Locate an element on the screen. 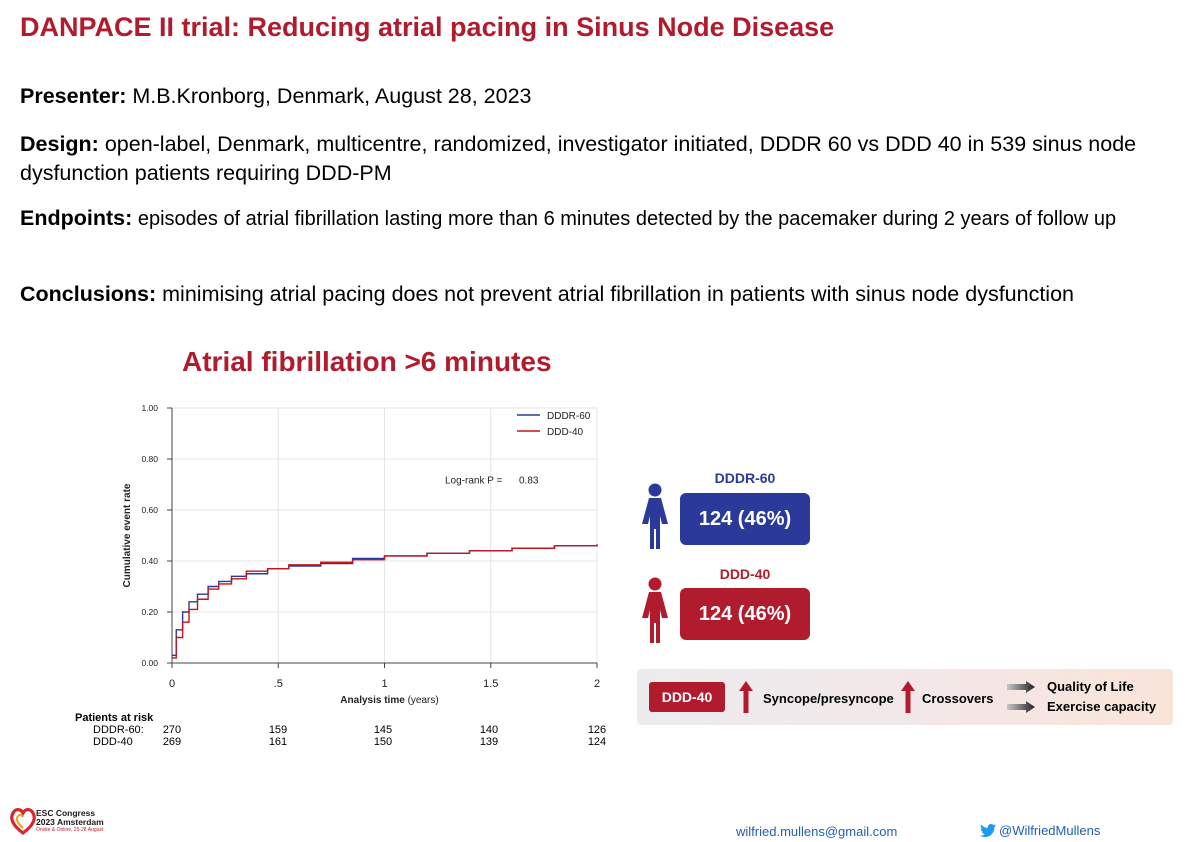 This screenshot has width=1200, height=842. esc-logo-line2: 2023 Amsterdam is located at coordinates (70, 821).